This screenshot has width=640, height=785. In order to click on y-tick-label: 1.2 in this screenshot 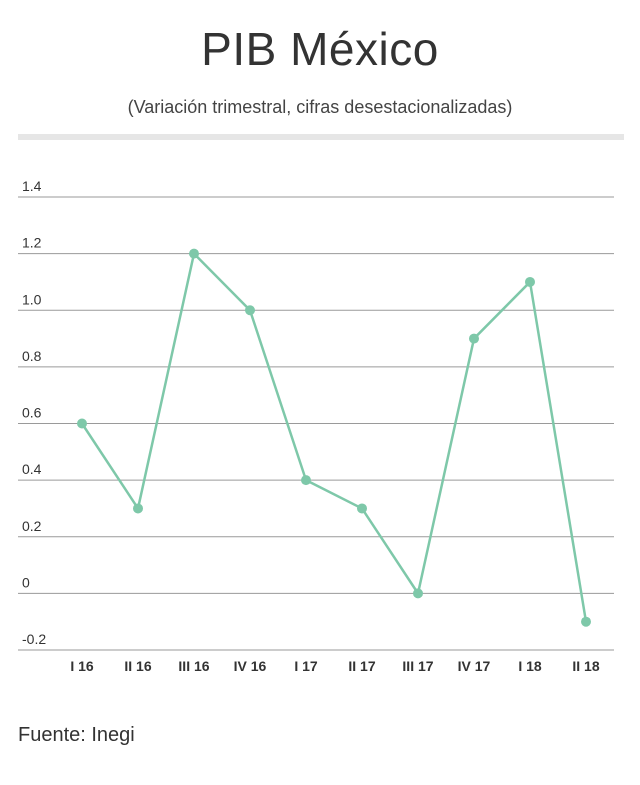, I will do `click(32, 243)`.